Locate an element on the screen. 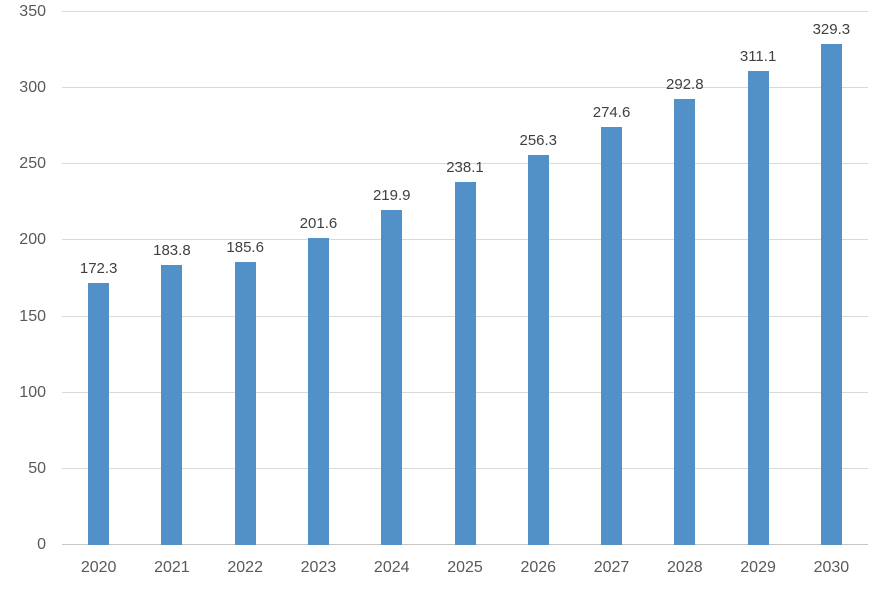 Image resolution: width=890 pixels, height=606 pixels. x-tick-label: 2029 is located at coordinates (758, 567).